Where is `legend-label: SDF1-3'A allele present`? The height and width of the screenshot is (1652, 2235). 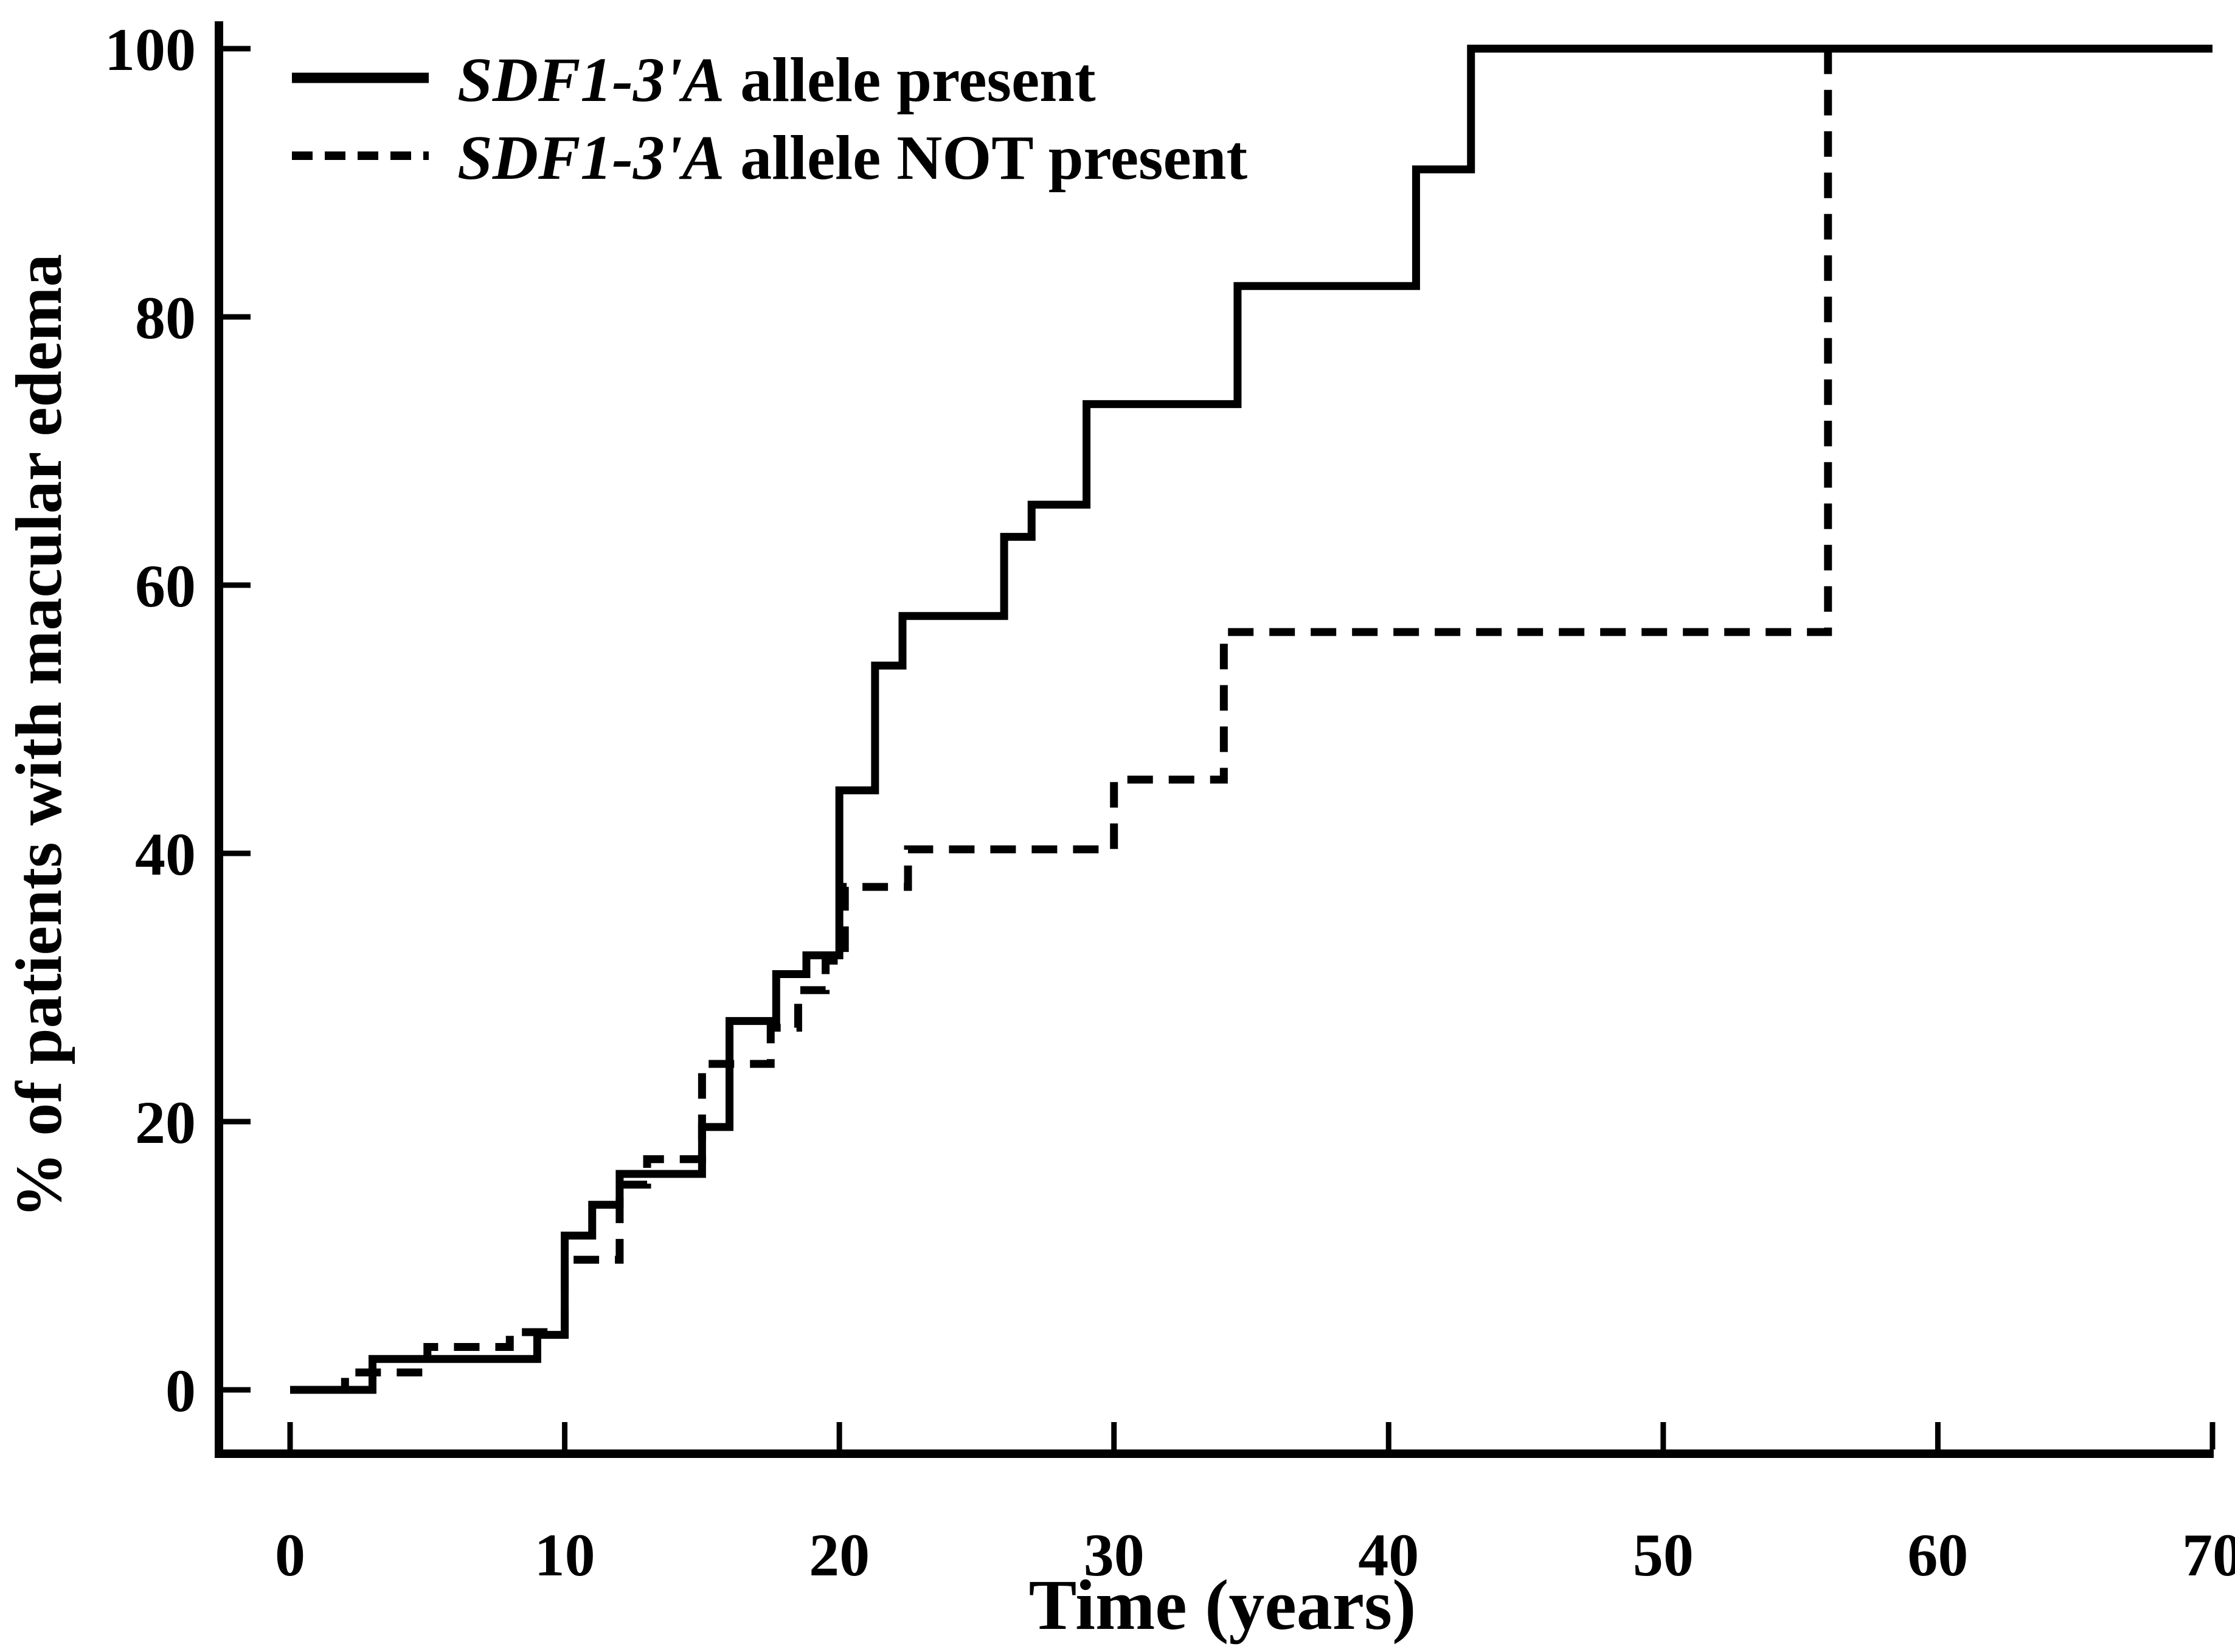
legend-label: SDF1-3'A allele present is located at coordinates (776, 80).